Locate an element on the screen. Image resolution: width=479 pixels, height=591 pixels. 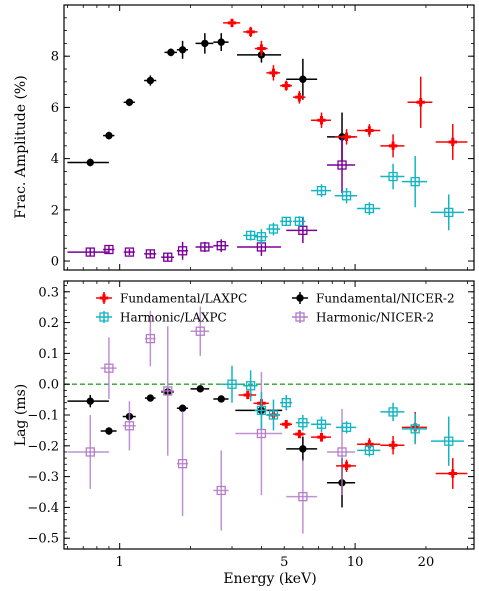
y-tick-label: −0.4 is located at coordinates (43, 508).